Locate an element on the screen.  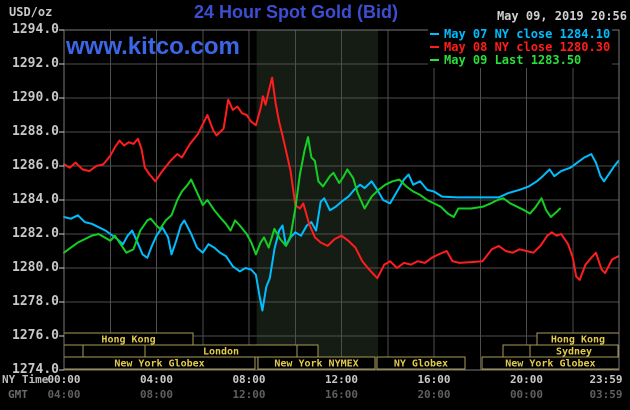
y-tick-label: 1274.0 is located at coordinates (35, 369).